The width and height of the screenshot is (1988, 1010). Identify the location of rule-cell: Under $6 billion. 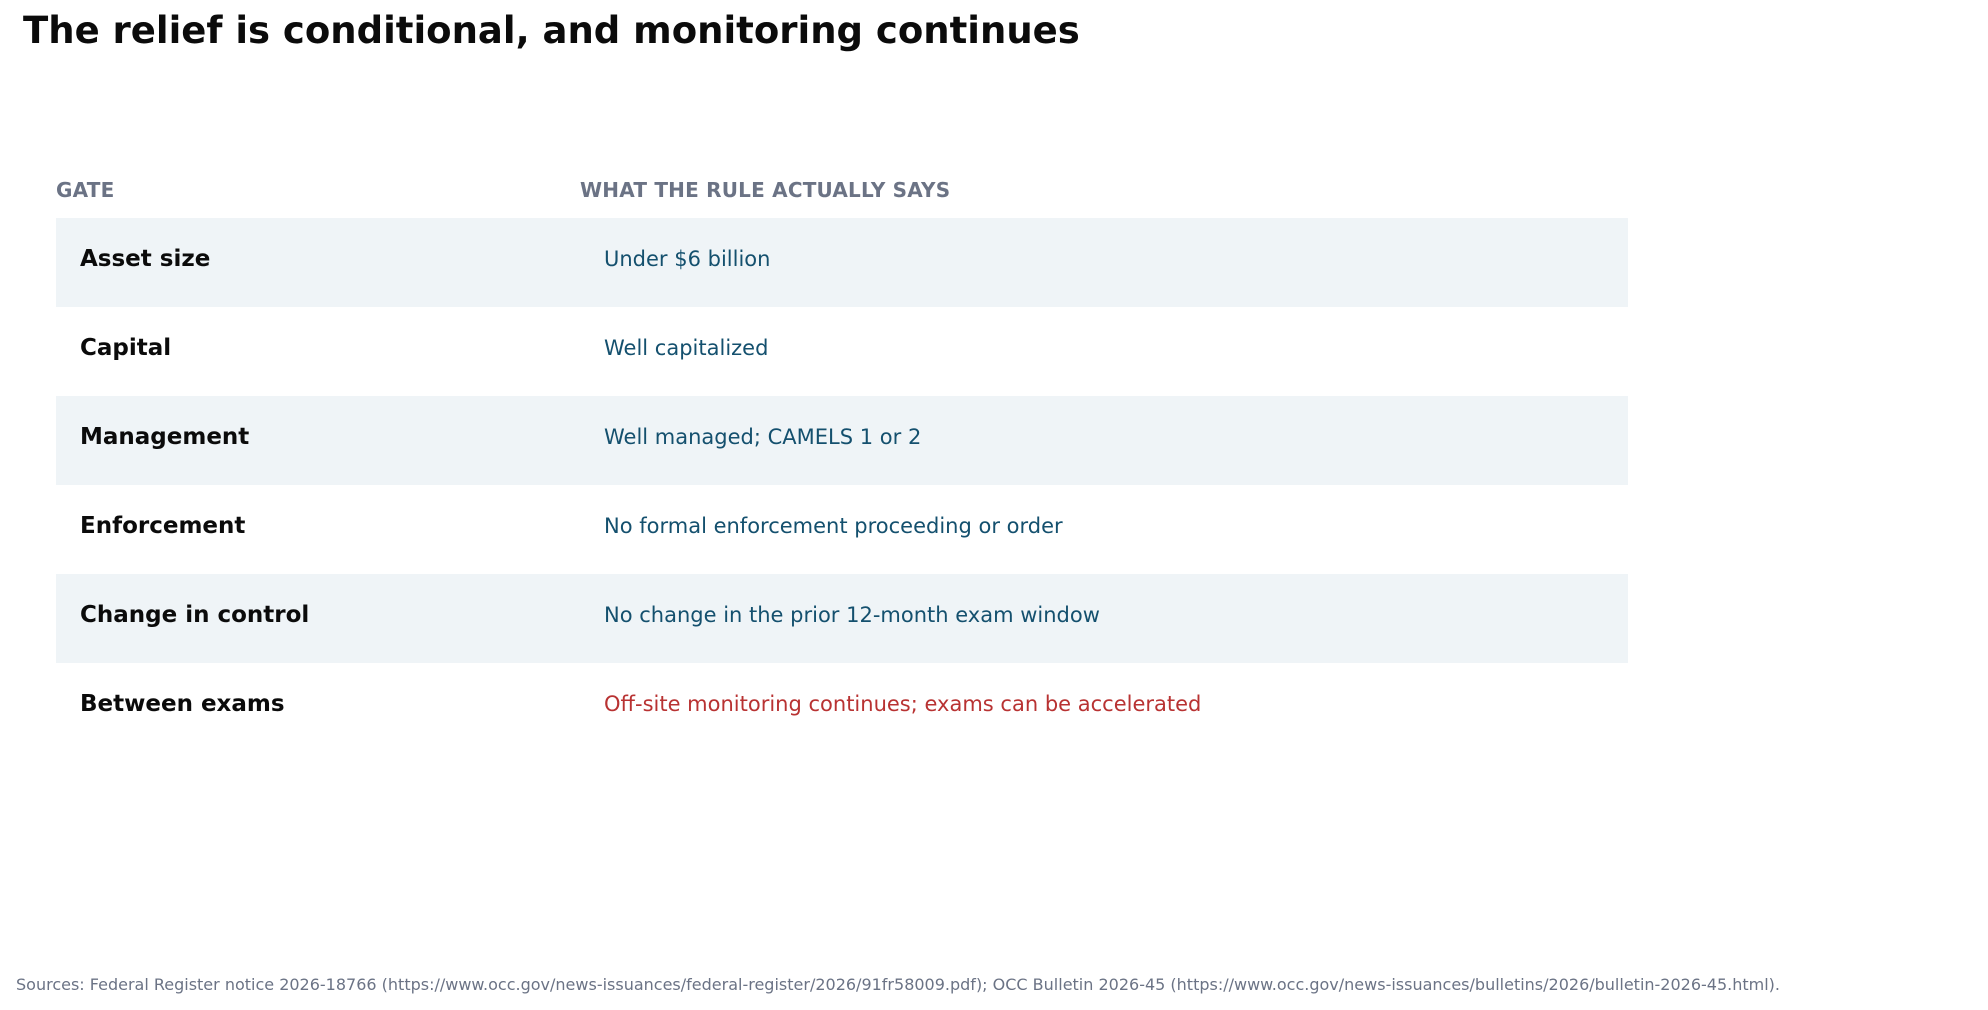
(687, 259).